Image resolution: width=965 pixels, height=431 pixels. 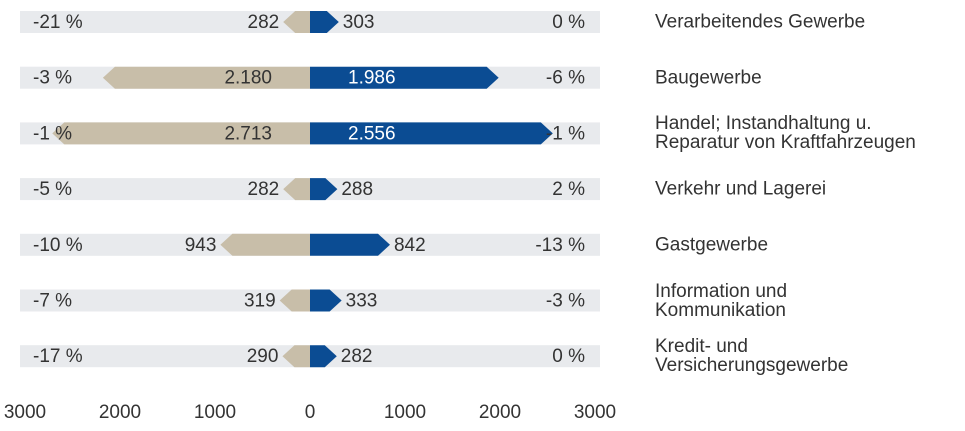 I want to click on change-label: -13 %, so click(x=560, y=245).